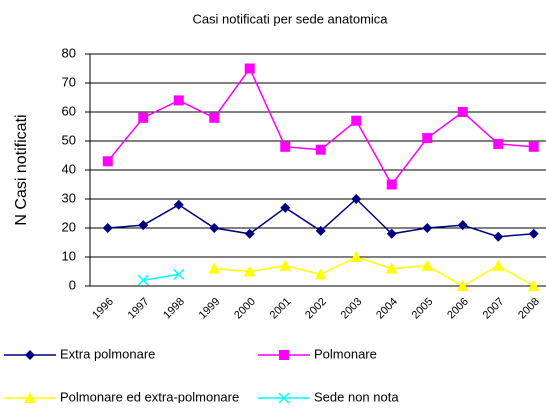 This screenshot has height=408, width=546. I want to click on chart-title: Casi notificati per sede anatomica, so click(290, 18).